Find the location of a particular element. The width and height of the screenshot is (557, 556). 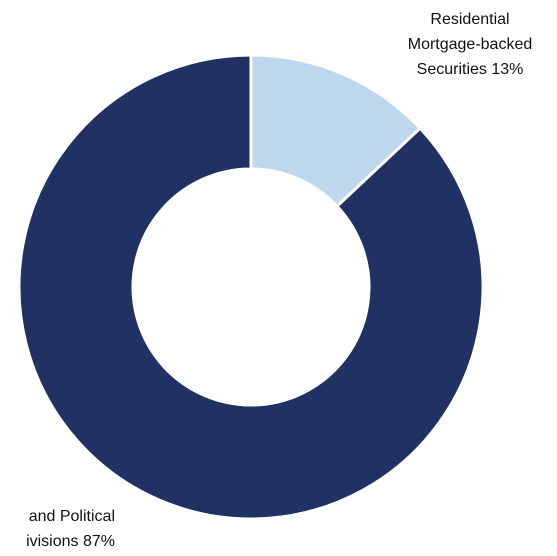

slice-label-1: Residential Mortgage-backed Securities 13% is located at coordinates (470, 44).